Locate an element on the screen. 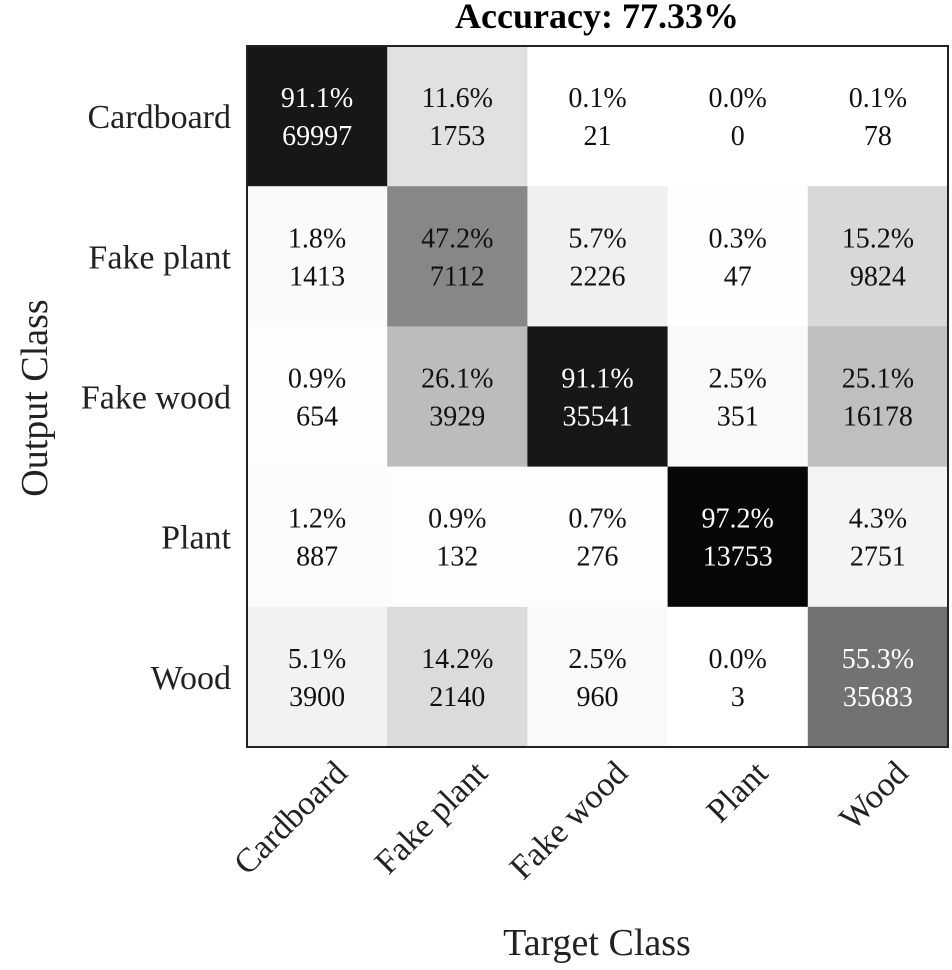  cell-percent-label: 0.7% is located at coordinates (597, 519).